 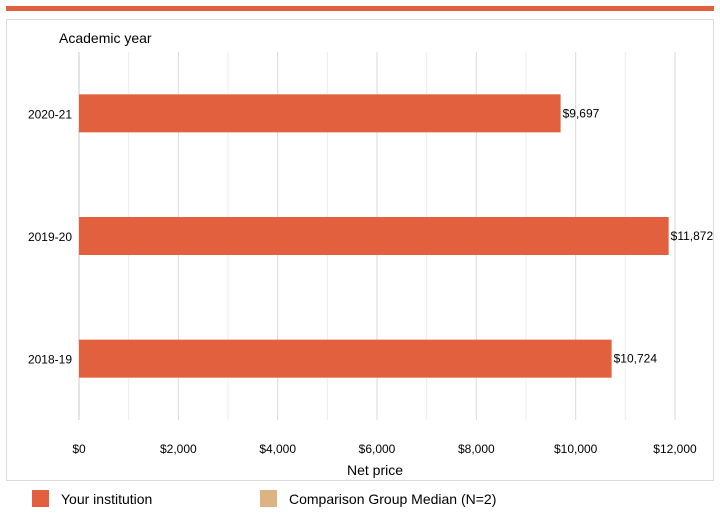 What do you see at coordinates (581, 113) in the screenshot?
I see `bar-data-label: $9,697` at bounding box center [581, 113].